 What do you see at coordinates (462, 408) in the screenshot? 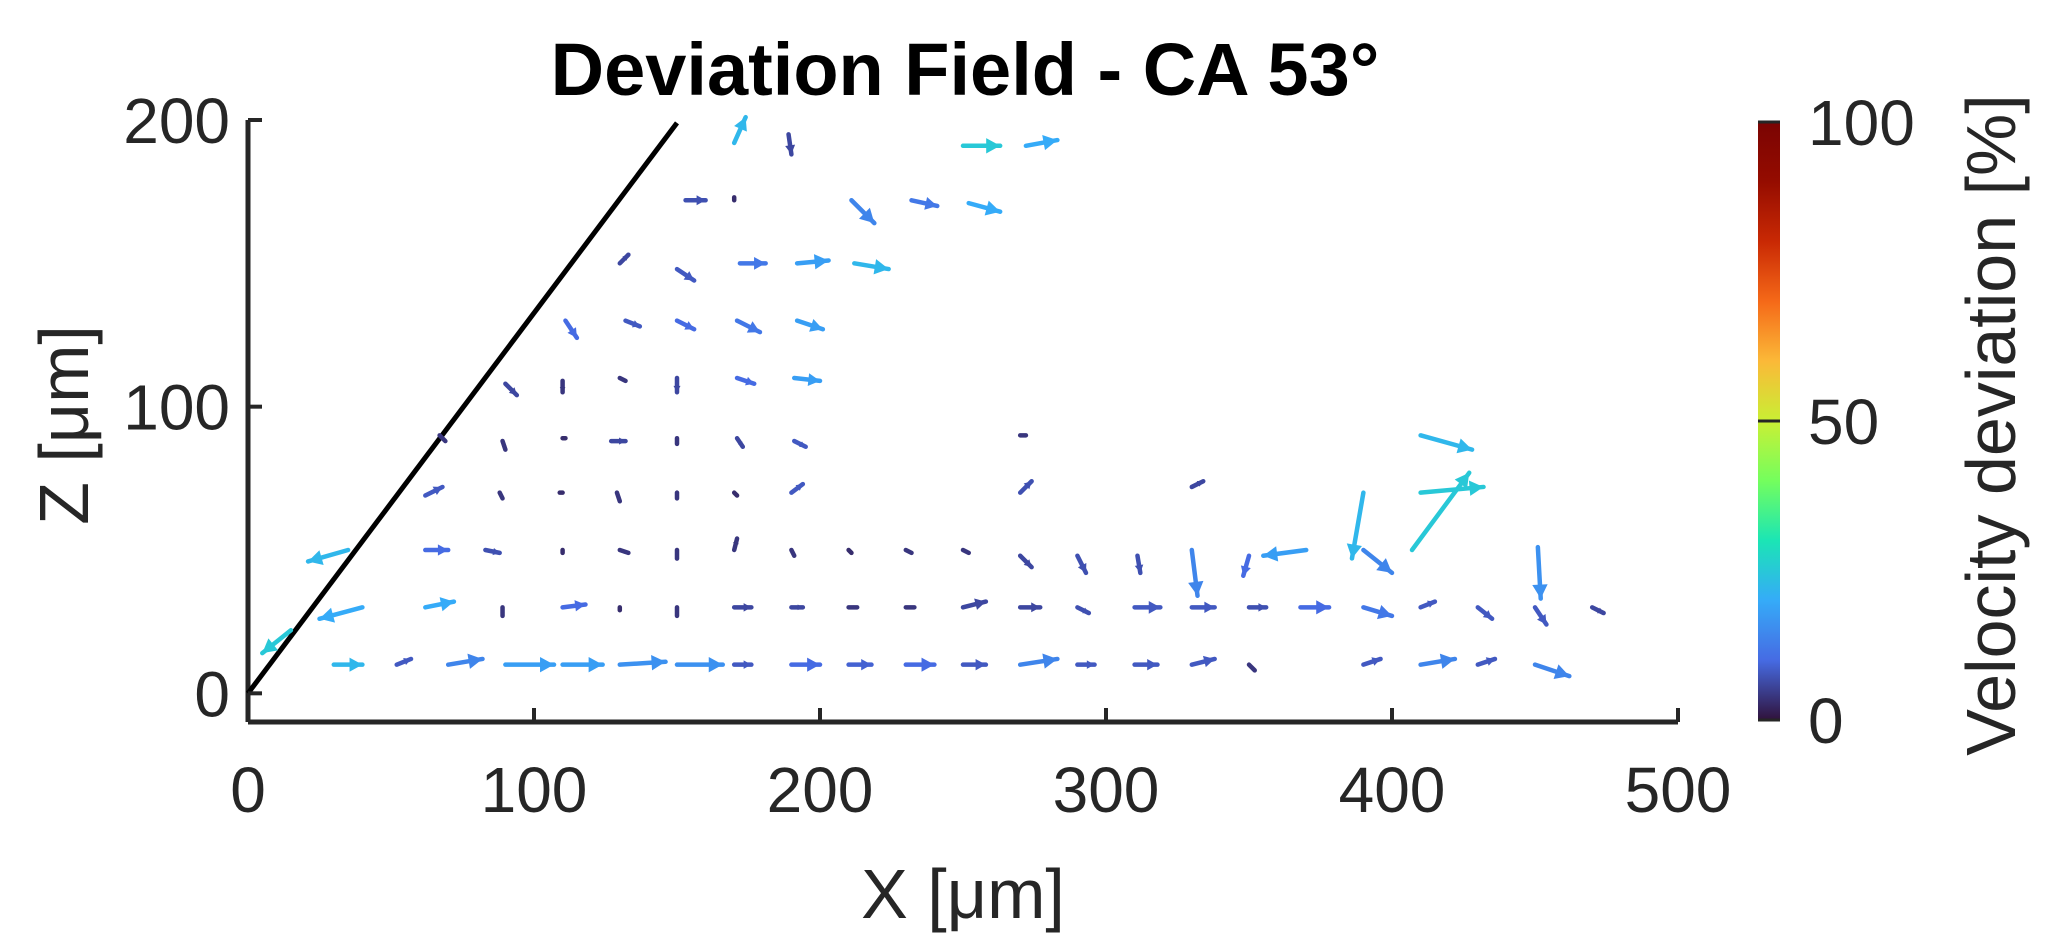
I see `contact-line` at bounding box center [462, 408].